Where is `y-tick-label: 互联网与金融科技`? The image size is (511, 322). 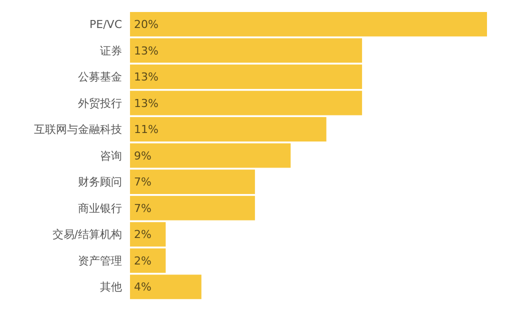 y-tick-label: 互联网与金融科技 is located at coordinates (78, 129).